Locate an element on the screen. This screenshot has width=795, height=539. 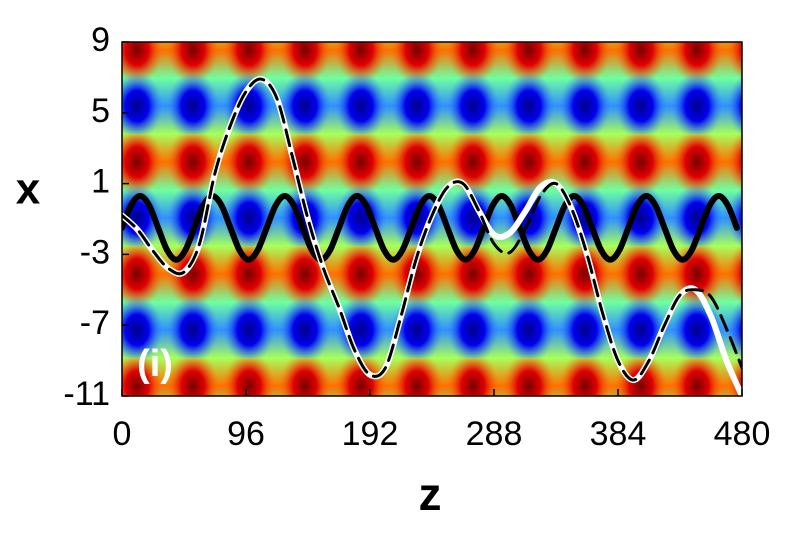
x-axis-label: z is located at coordinates (430, 494).